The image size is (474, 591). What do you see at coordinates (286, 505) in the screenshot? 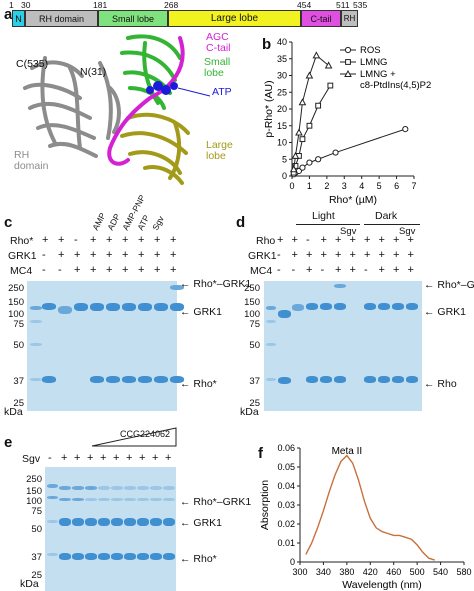
I see `y-tick-label: 0.03` at bounding box center [286, 505].